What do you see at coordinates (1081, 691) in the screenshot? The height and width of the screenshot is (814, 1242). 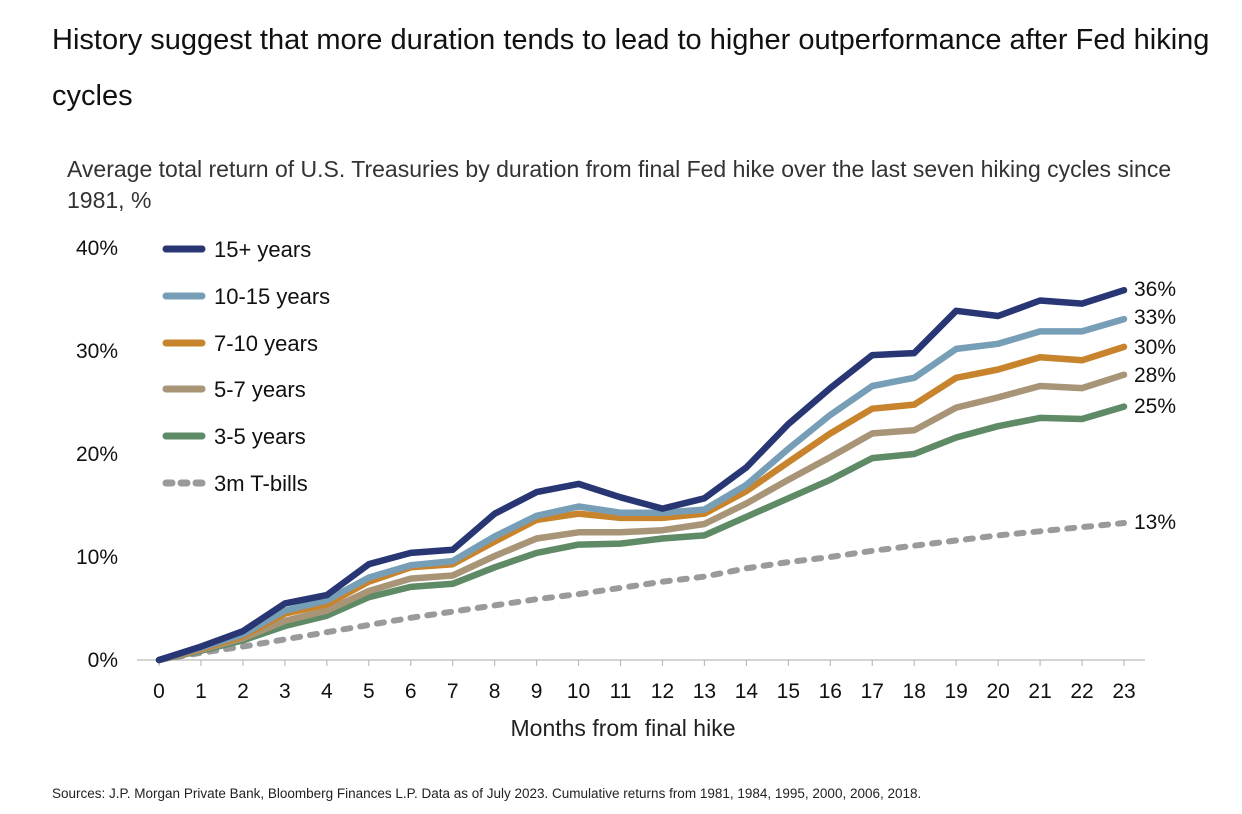 I see `x-tick-label: 22` at bounding box center [1081, 691].